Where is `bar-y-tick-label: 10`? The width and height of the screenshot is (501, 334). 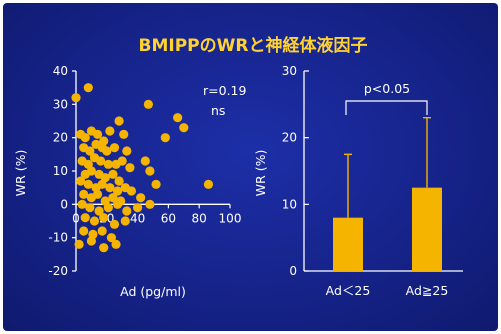 bar-y-tick-label: 10 is located at coordinates (289, 204).